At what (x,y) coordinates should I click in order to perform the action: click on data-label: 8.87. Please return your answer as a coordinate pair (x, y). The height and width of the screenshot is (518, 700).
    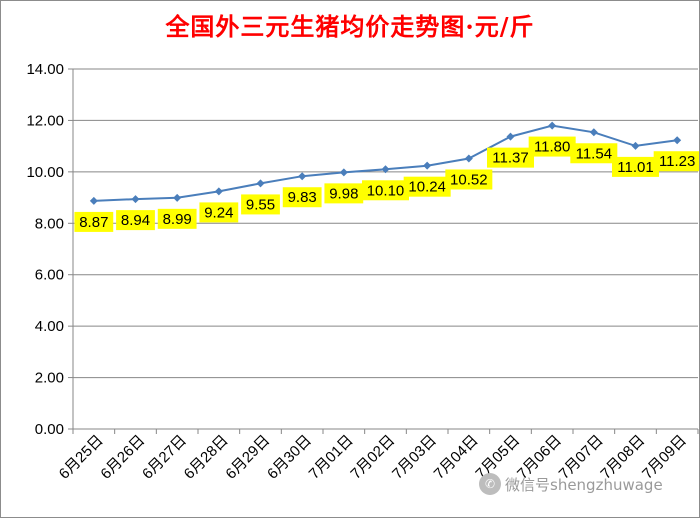
    Looking at the image, I should click on (93, 222).